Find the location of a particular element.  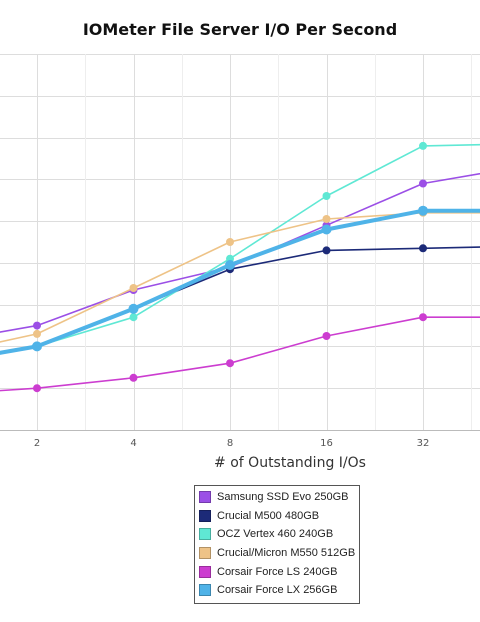

x-axis-label: # of Outstanding I/Os is located at coordinates (290, 463).